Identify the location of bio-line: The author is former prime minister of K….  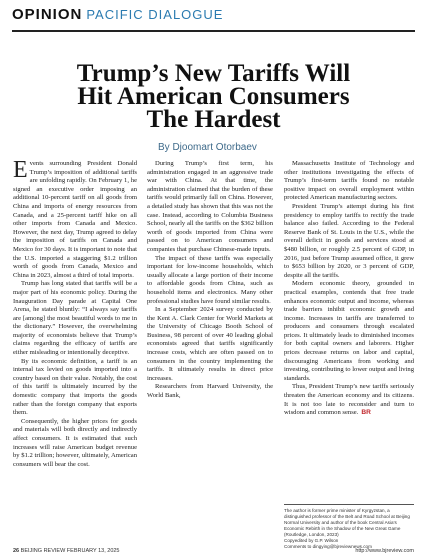
(347, 522).